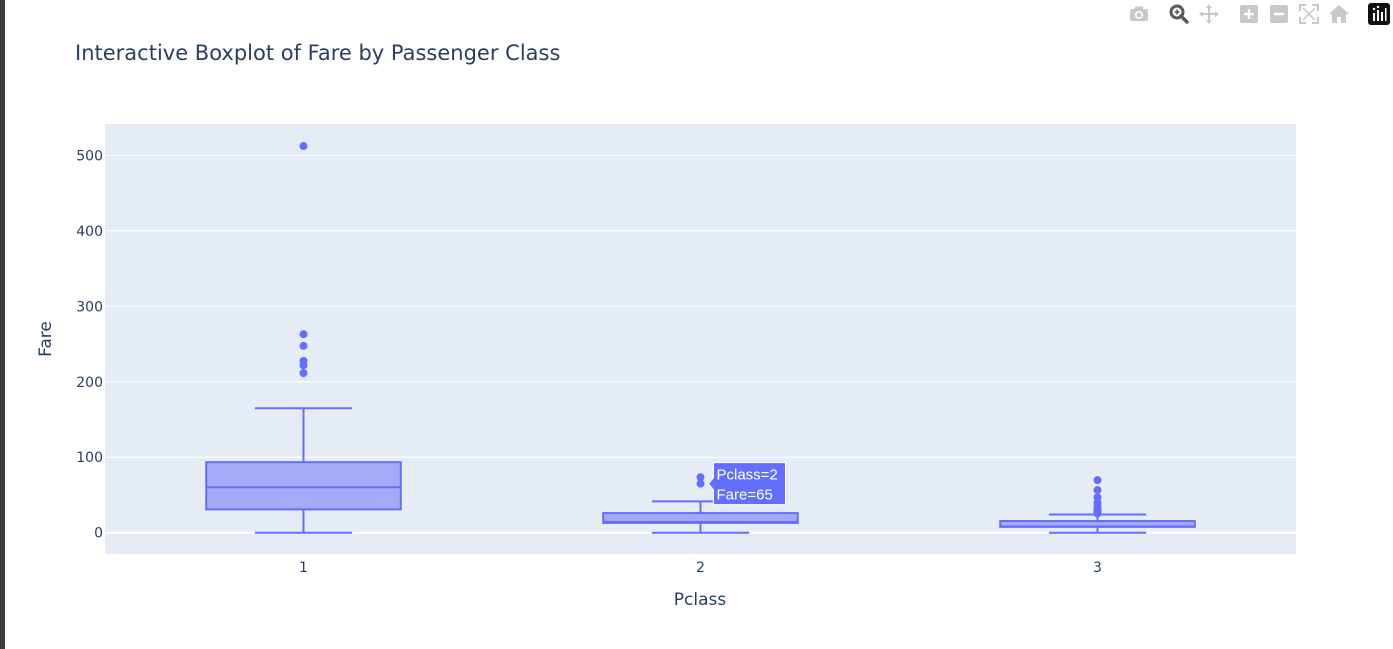  What do you see at coordinates (700, 600) in the screenshot?
I see `x-axis-title: Pclass` at bounding box center [700, 600].